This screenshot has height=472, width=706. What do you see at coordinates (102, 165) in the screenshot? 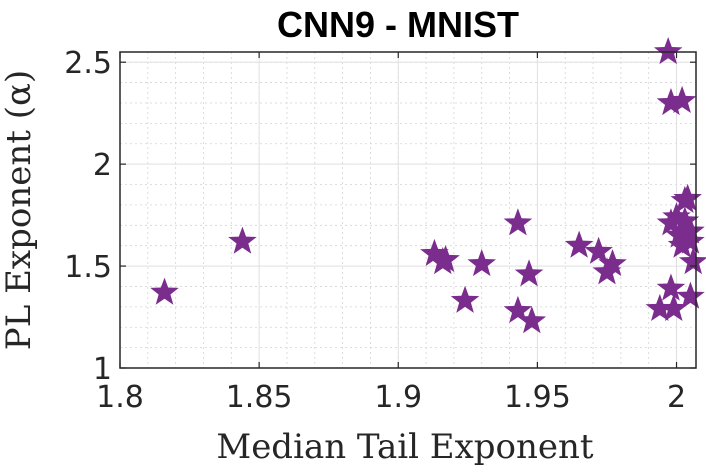
I see `y-tick-label: 2` at bounding box center [102, 165].